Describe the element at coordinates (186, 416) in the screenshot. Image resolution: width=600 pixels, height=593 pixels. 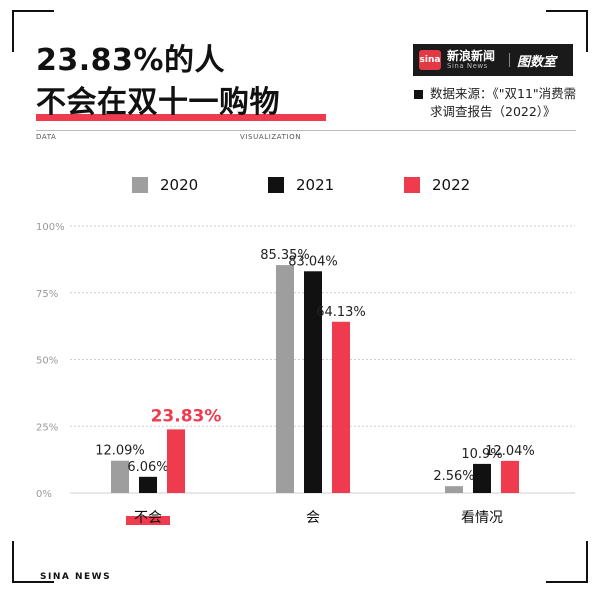
I see `bar-value-label: 23.83%` at that location.